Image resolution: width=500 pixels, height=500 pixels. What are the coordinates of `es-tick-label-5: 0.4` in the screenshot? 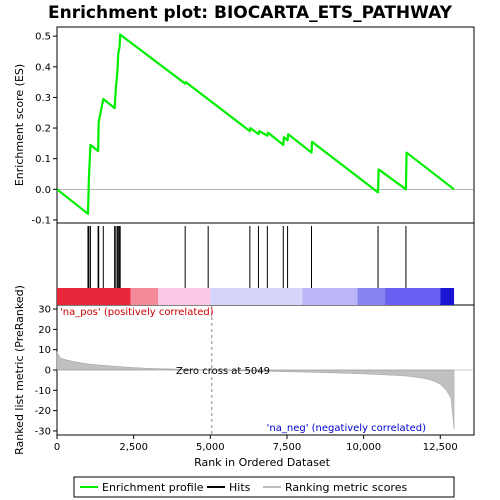 It's located at (43, 67).